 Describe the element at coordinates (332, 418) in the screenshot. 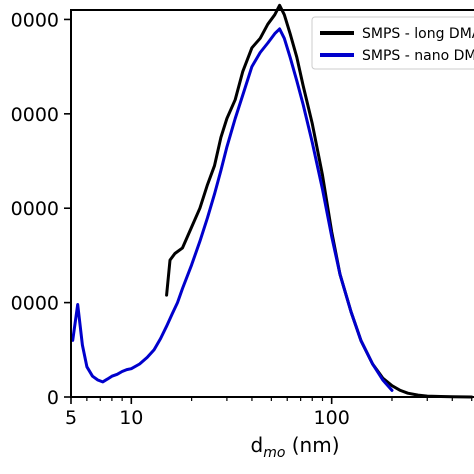

I see `x-tick-label: 100` at that location.